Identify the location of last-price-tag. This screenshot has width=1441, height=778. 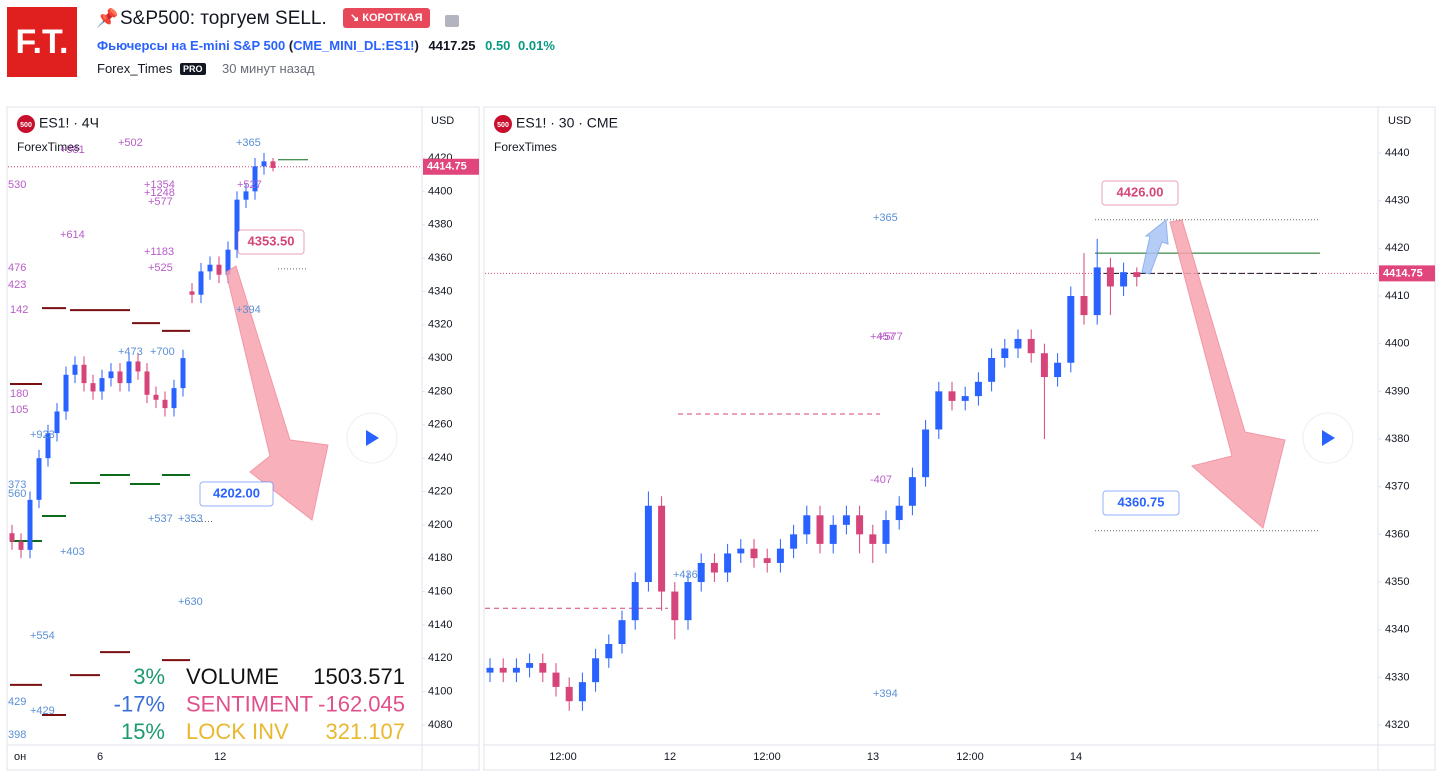
(451, 166).